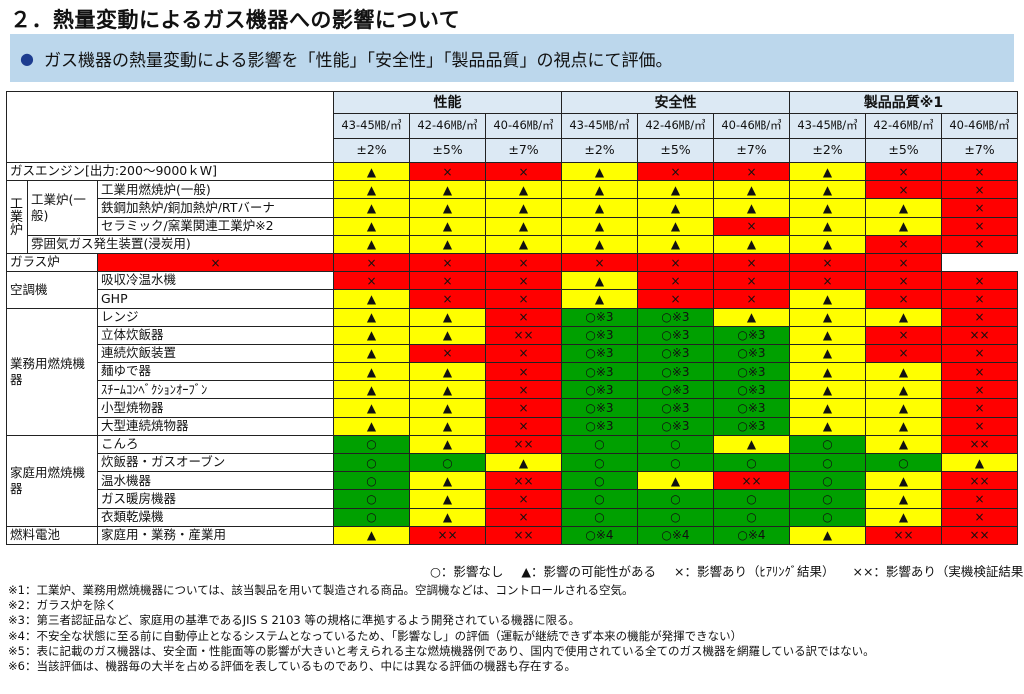 The height and width of the screenshot is (694, 1024). I want to click on table-row: 鉄鋼加熱炉/銅加熱炉/RTバーナ ▲ ▲ ▲ ▲ ▲ ▲ ▲ ▲ ×, so click(512, 208).